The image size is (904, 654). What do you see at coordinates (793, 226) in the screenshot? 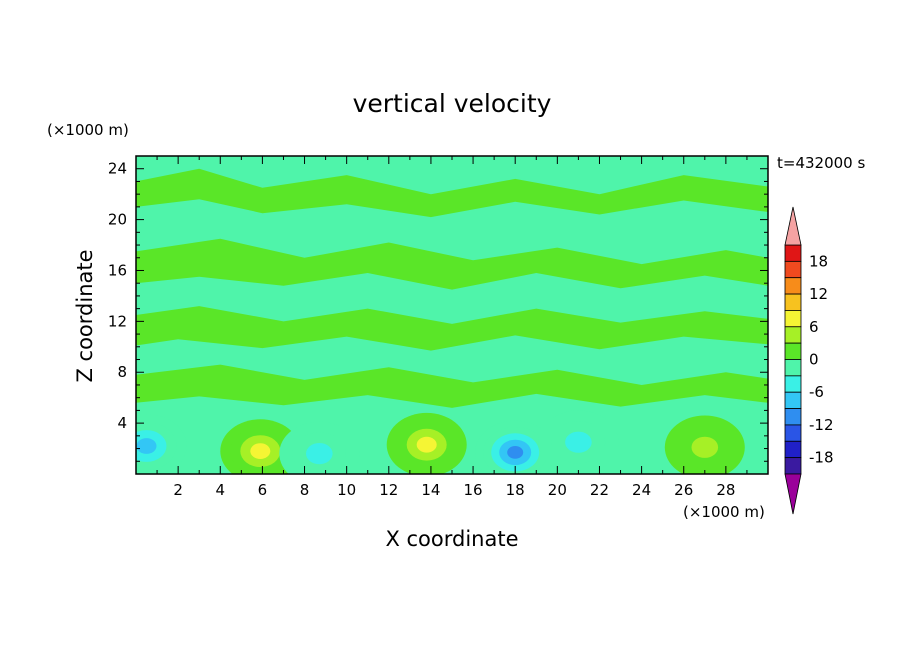
I see `colorbar-top-arrow` at bounding box center [793, 226].